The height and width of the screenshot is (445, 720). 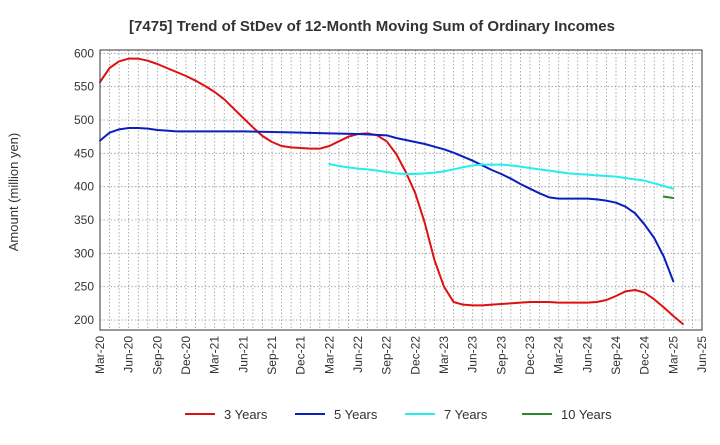 What do you see at coordinates (243, 354) in the screenshot?
I see `x-tick-label: Jun-21` at bounding box center [243, 354].